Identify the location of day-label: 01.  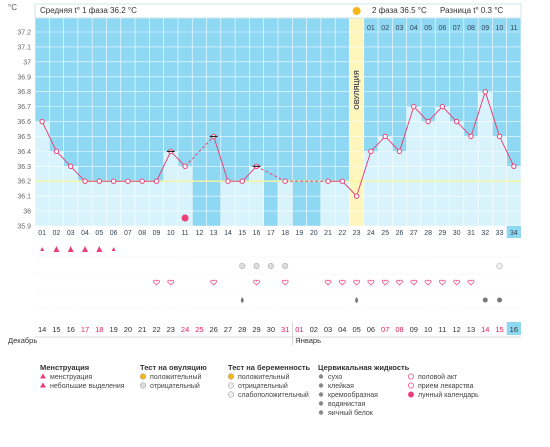
(42, 233).